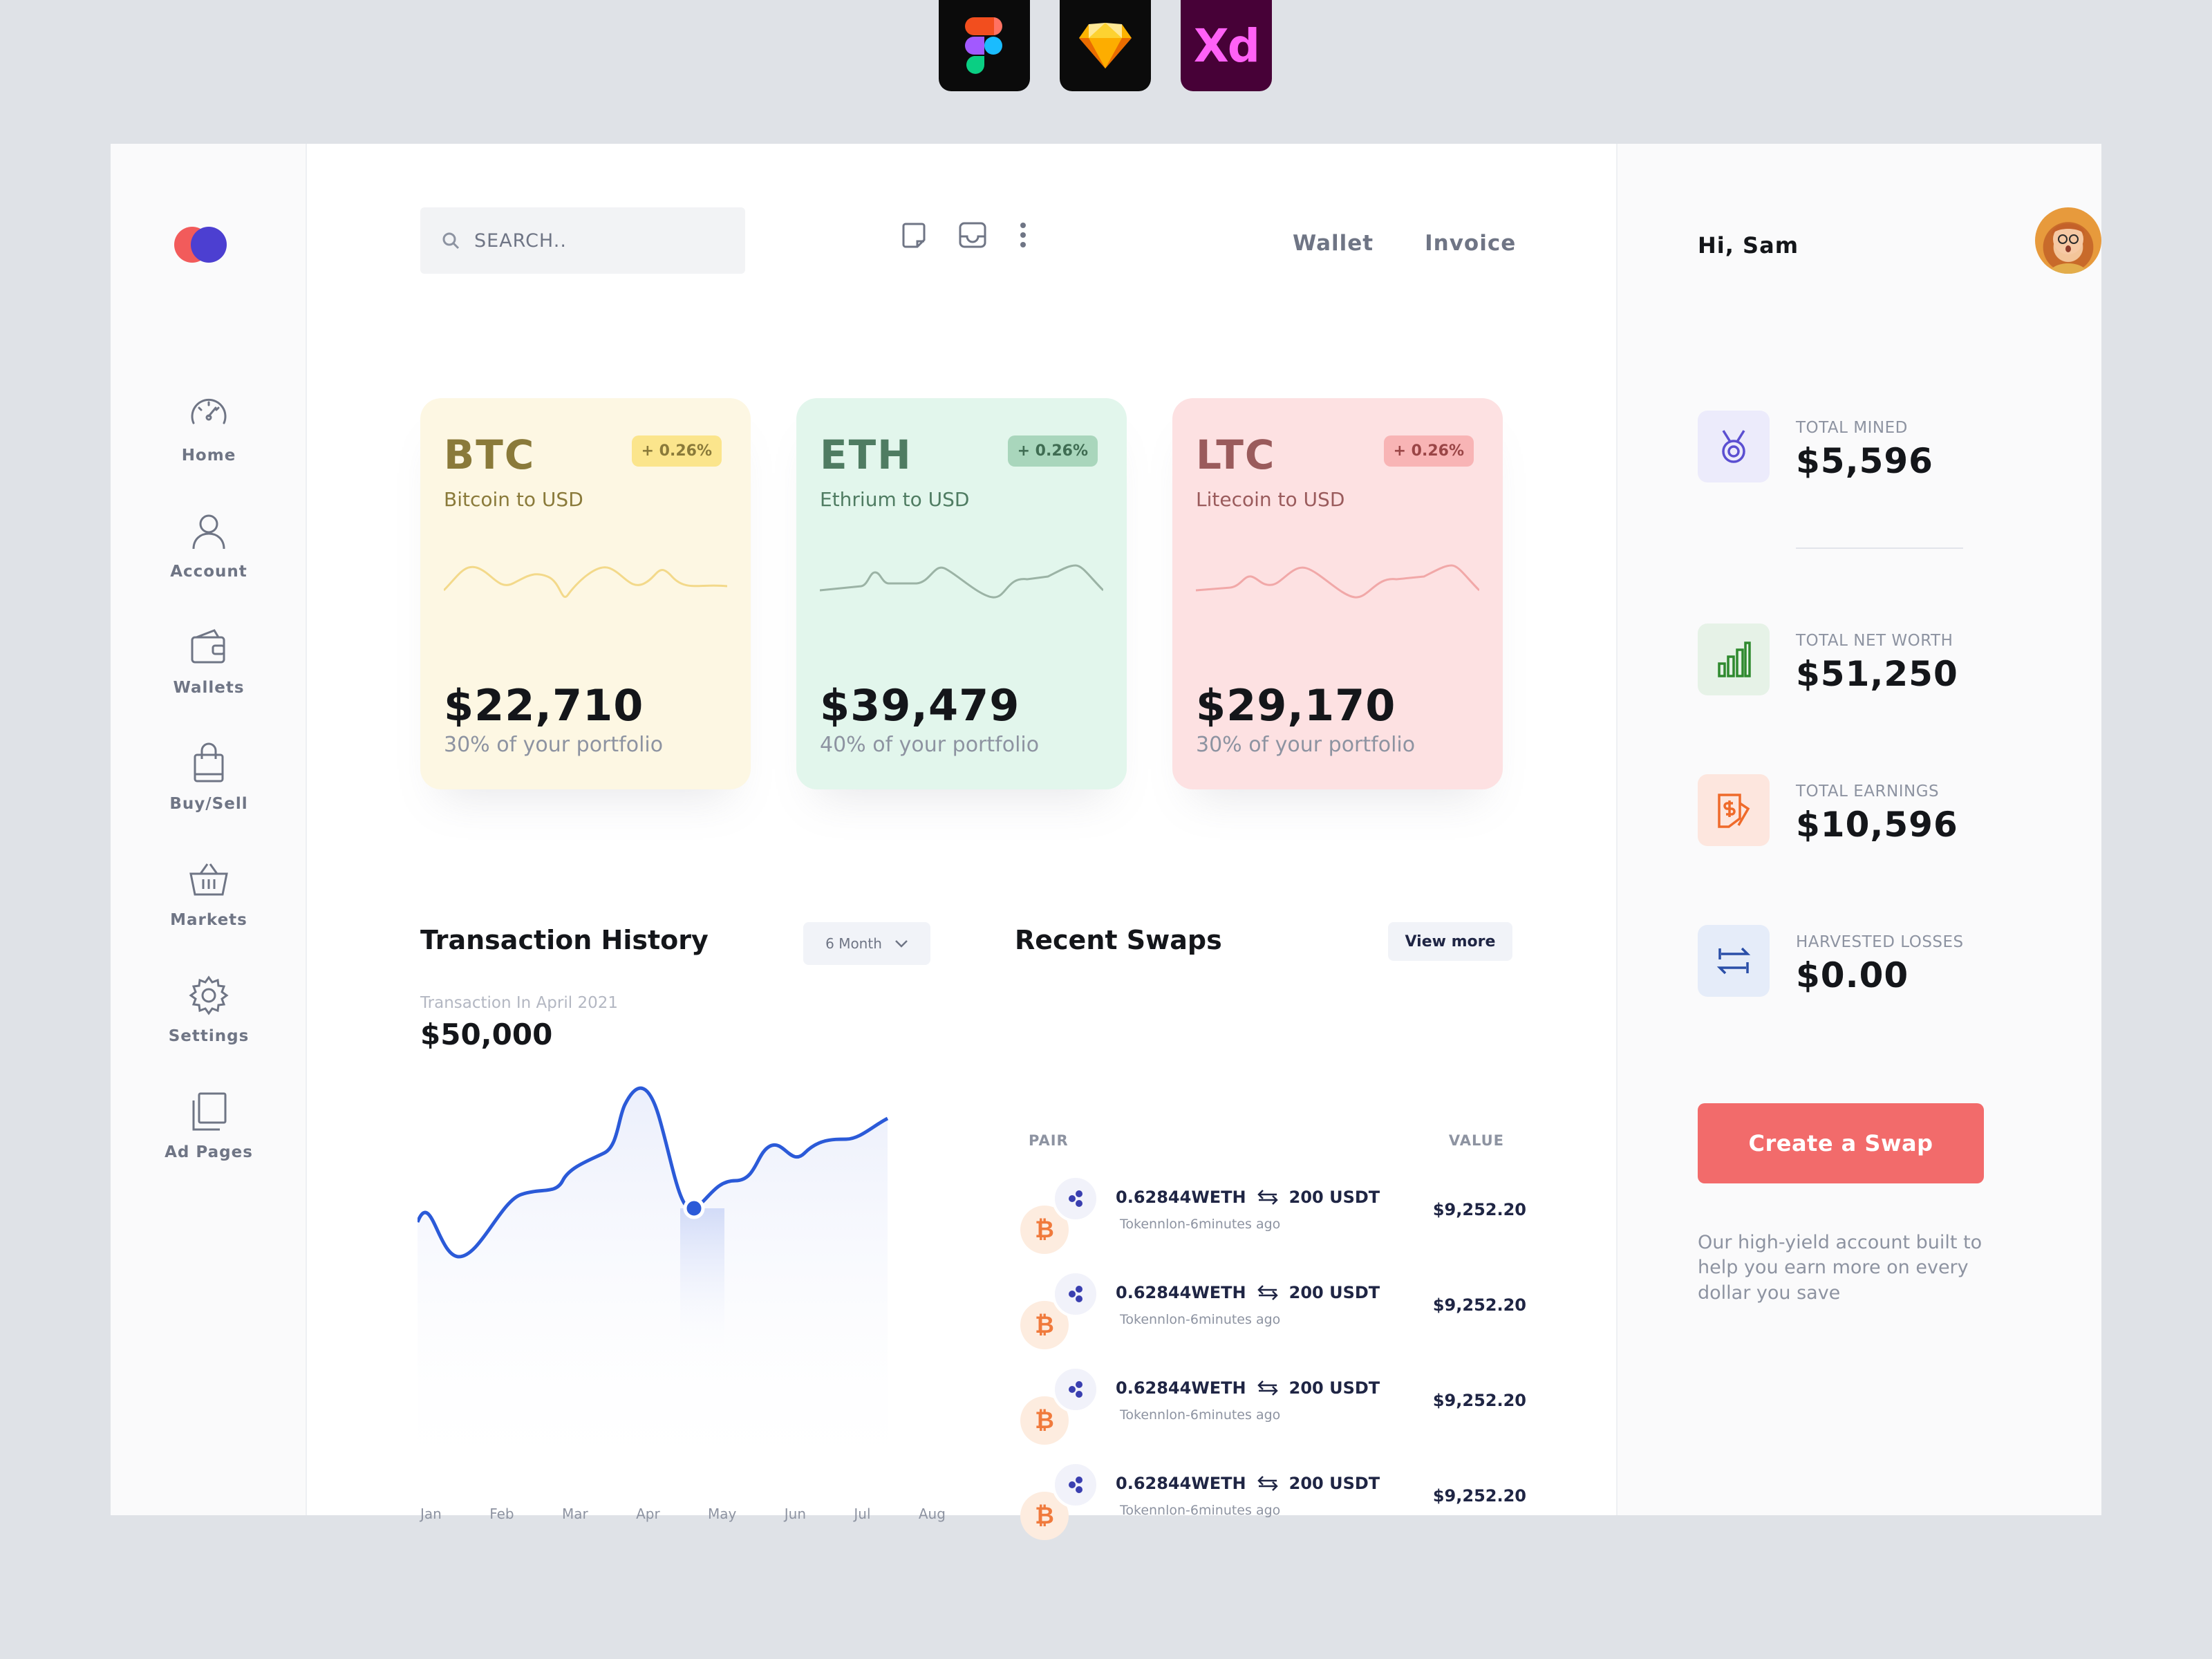 The height and width of the screenshot is (1659, 2212). I want to click on sidebar-item-markets: Markets, so click(209, 915).